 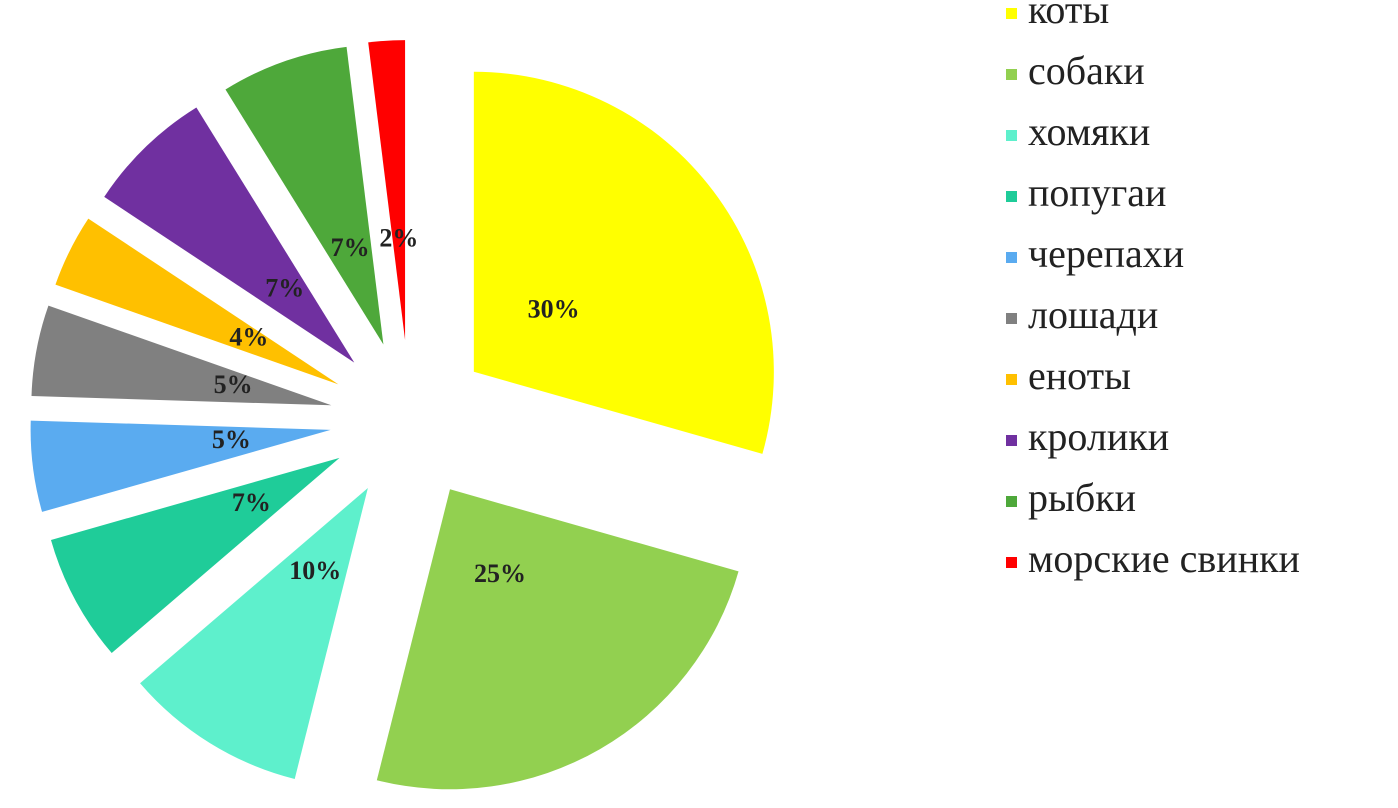 I want to click on legend-label: коты, so click(x=1068, y=16).